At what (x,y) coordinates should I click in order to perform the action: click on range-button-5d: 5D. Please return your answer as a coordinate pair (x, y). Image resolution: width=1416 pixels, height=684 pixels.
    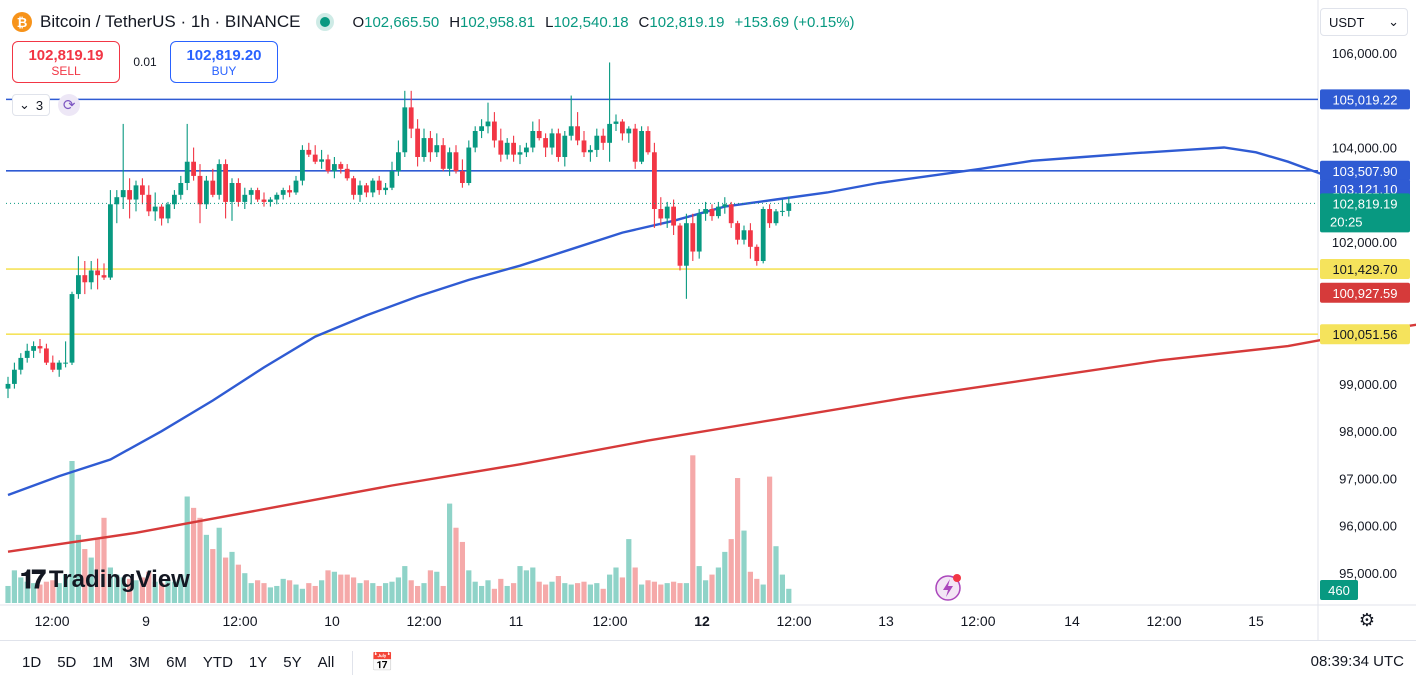
    Looking at the image, I should click on (67, 662).